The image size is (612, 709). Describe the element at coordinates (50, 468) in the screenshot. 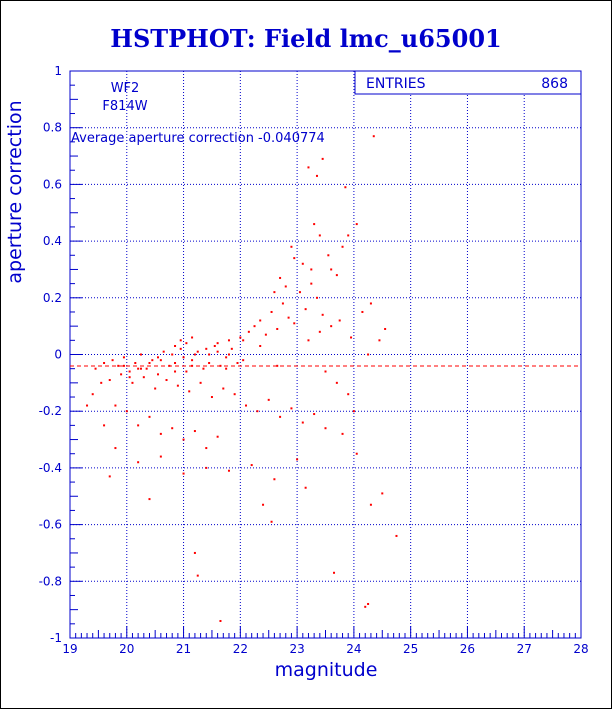

I see `y-tick-label: -0.4` at that location.